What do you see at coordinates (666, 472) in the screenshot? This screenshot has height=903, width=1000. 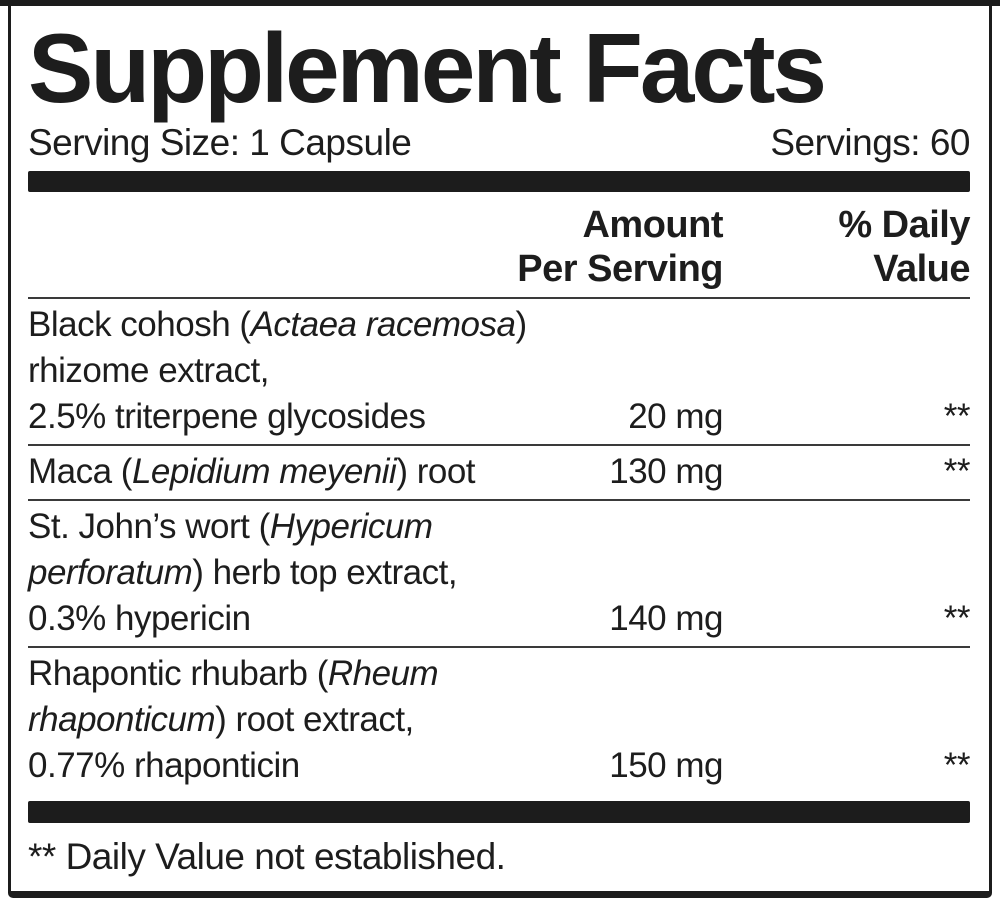 I see `ingredient-amount: 130 mg` at bounding box center [666, 472].